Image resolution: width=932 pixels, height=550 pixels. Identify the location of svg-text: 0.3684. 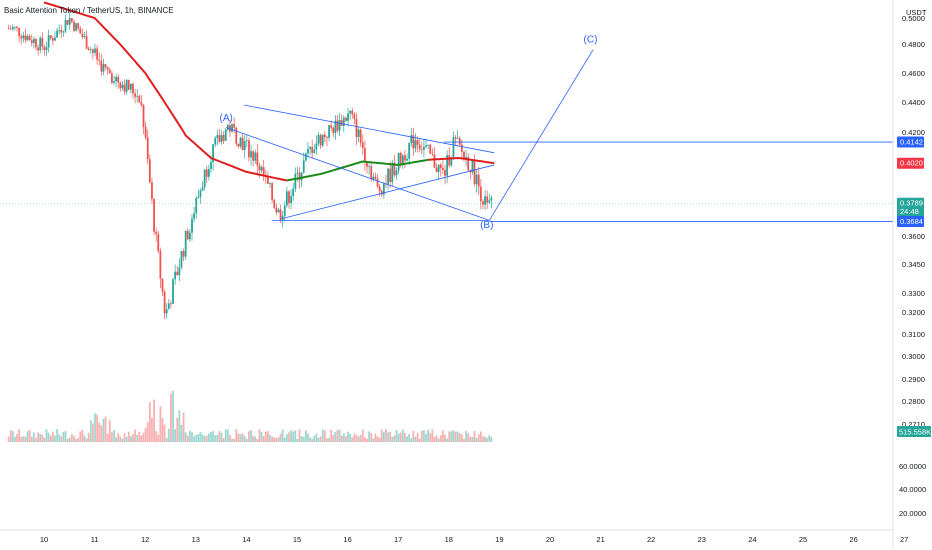
(911, 221).